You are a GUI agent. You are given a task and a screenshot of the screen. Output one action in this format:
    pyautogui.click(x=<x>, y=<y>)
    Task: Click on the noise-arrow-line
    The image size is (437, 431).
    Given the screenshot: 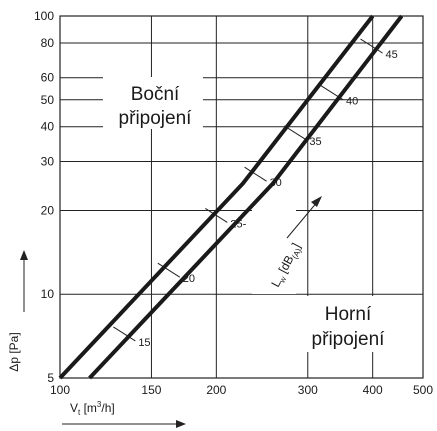 What is the action you would take?
    pyautogui.click(x=302, y=219)
    